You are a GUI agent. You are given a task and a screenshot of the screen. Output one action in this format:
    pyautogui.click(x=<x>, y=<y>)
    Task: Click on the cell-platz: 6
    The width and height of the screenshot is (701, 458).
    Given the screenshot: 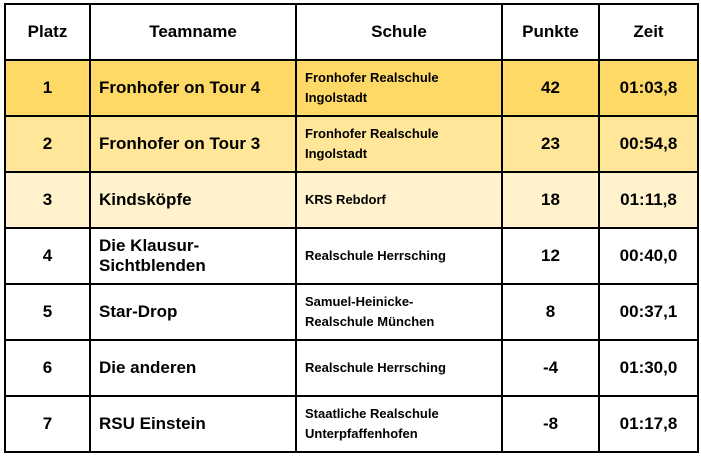 What is the action you would take?
    pyautogui.click(x=47, y=368)
    